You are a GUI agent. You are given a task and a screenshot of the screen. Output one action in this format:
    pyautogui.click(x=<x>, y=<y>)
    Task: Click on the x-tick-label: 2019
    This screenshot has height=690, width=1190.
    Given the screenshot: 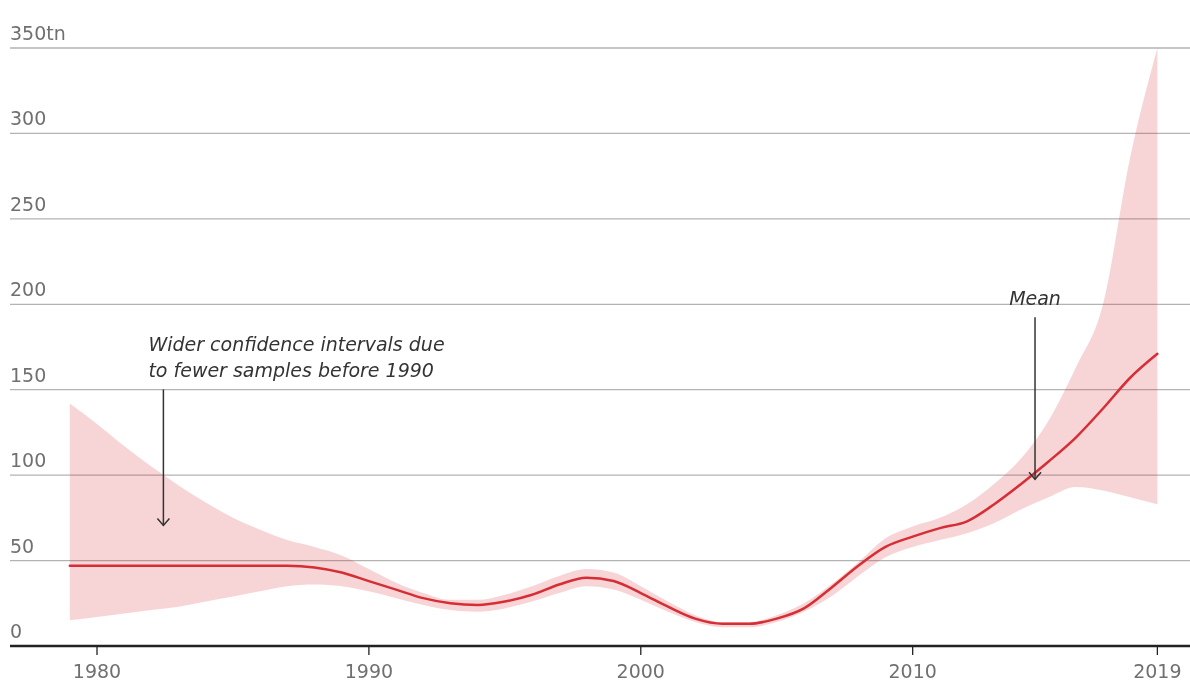 What is the action you would take?
    pyautogui.click(x=1157, y=671)
    